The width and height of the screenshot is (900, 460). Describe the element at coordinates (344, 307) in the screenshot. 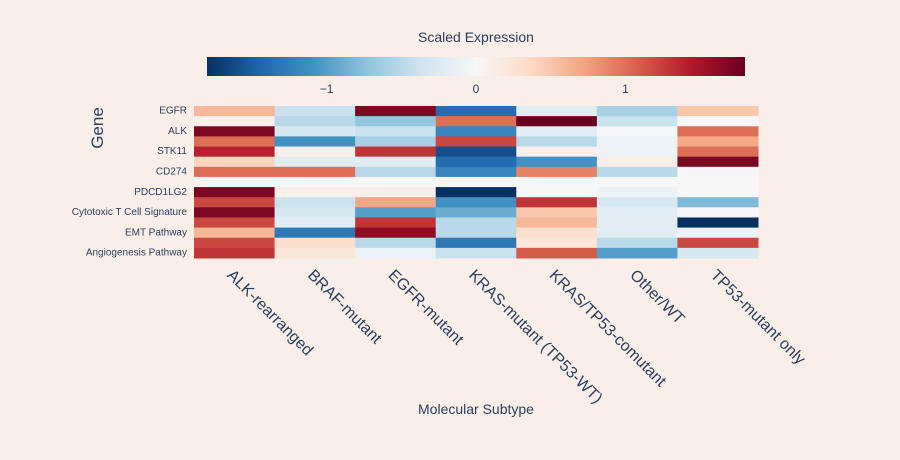

I see `x-tick-label: BRAF-mutant` at that location.